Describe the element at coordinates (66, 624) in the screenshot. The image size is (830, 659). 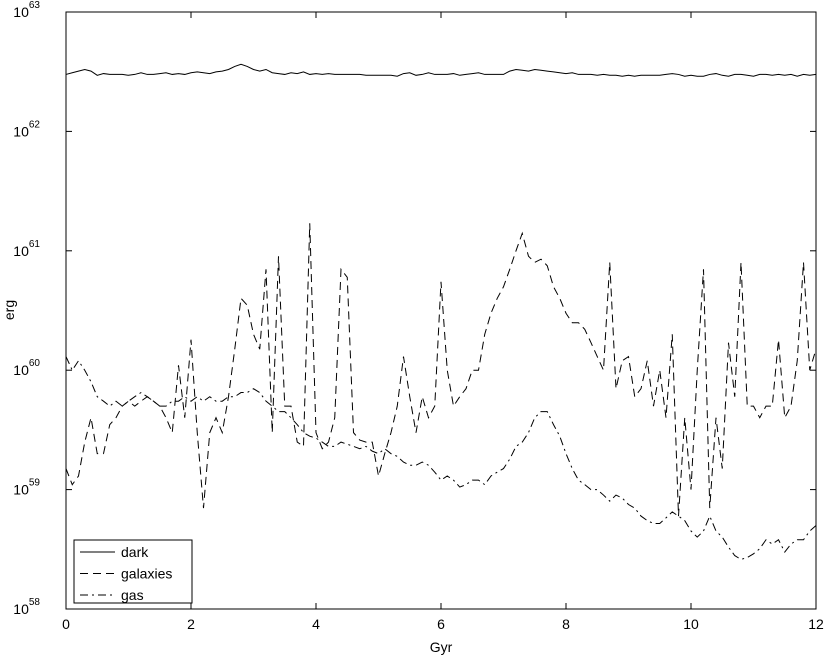
I see `x-tick-label: 0` at that location.